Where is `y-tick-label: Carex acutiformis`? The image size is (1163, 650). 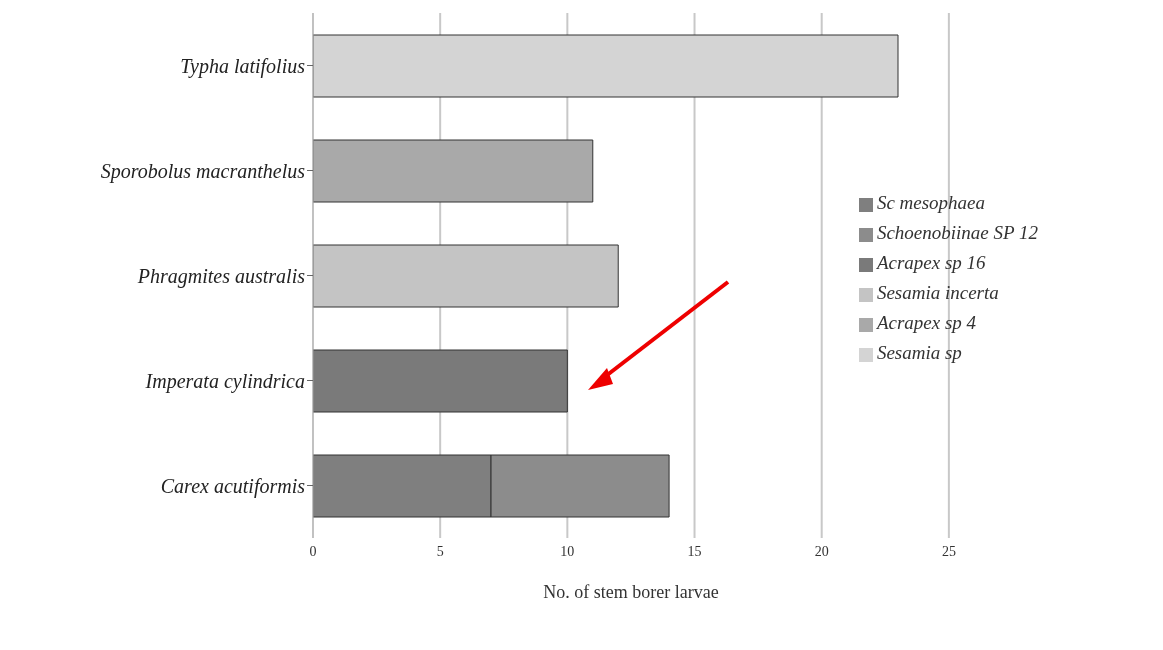
y-tick-label: Carex acutiformis is located at coordinates (233, 486).